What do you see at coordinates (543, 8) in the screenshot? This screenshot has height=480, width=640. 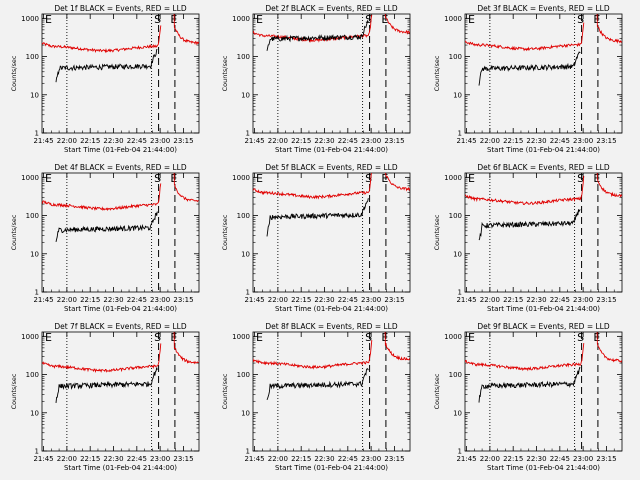 I see `panel-title: Det 3f BLACK = Events, RED = LLD` at bounding box center [543, 8].